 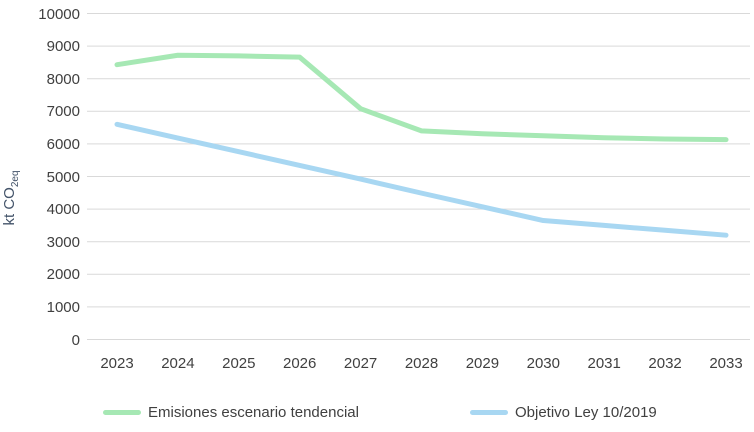 What do you see at coordinates (117, 363) in the screenshot?
I see `x-tick-label: 2023` at bounding box center [117, 363].